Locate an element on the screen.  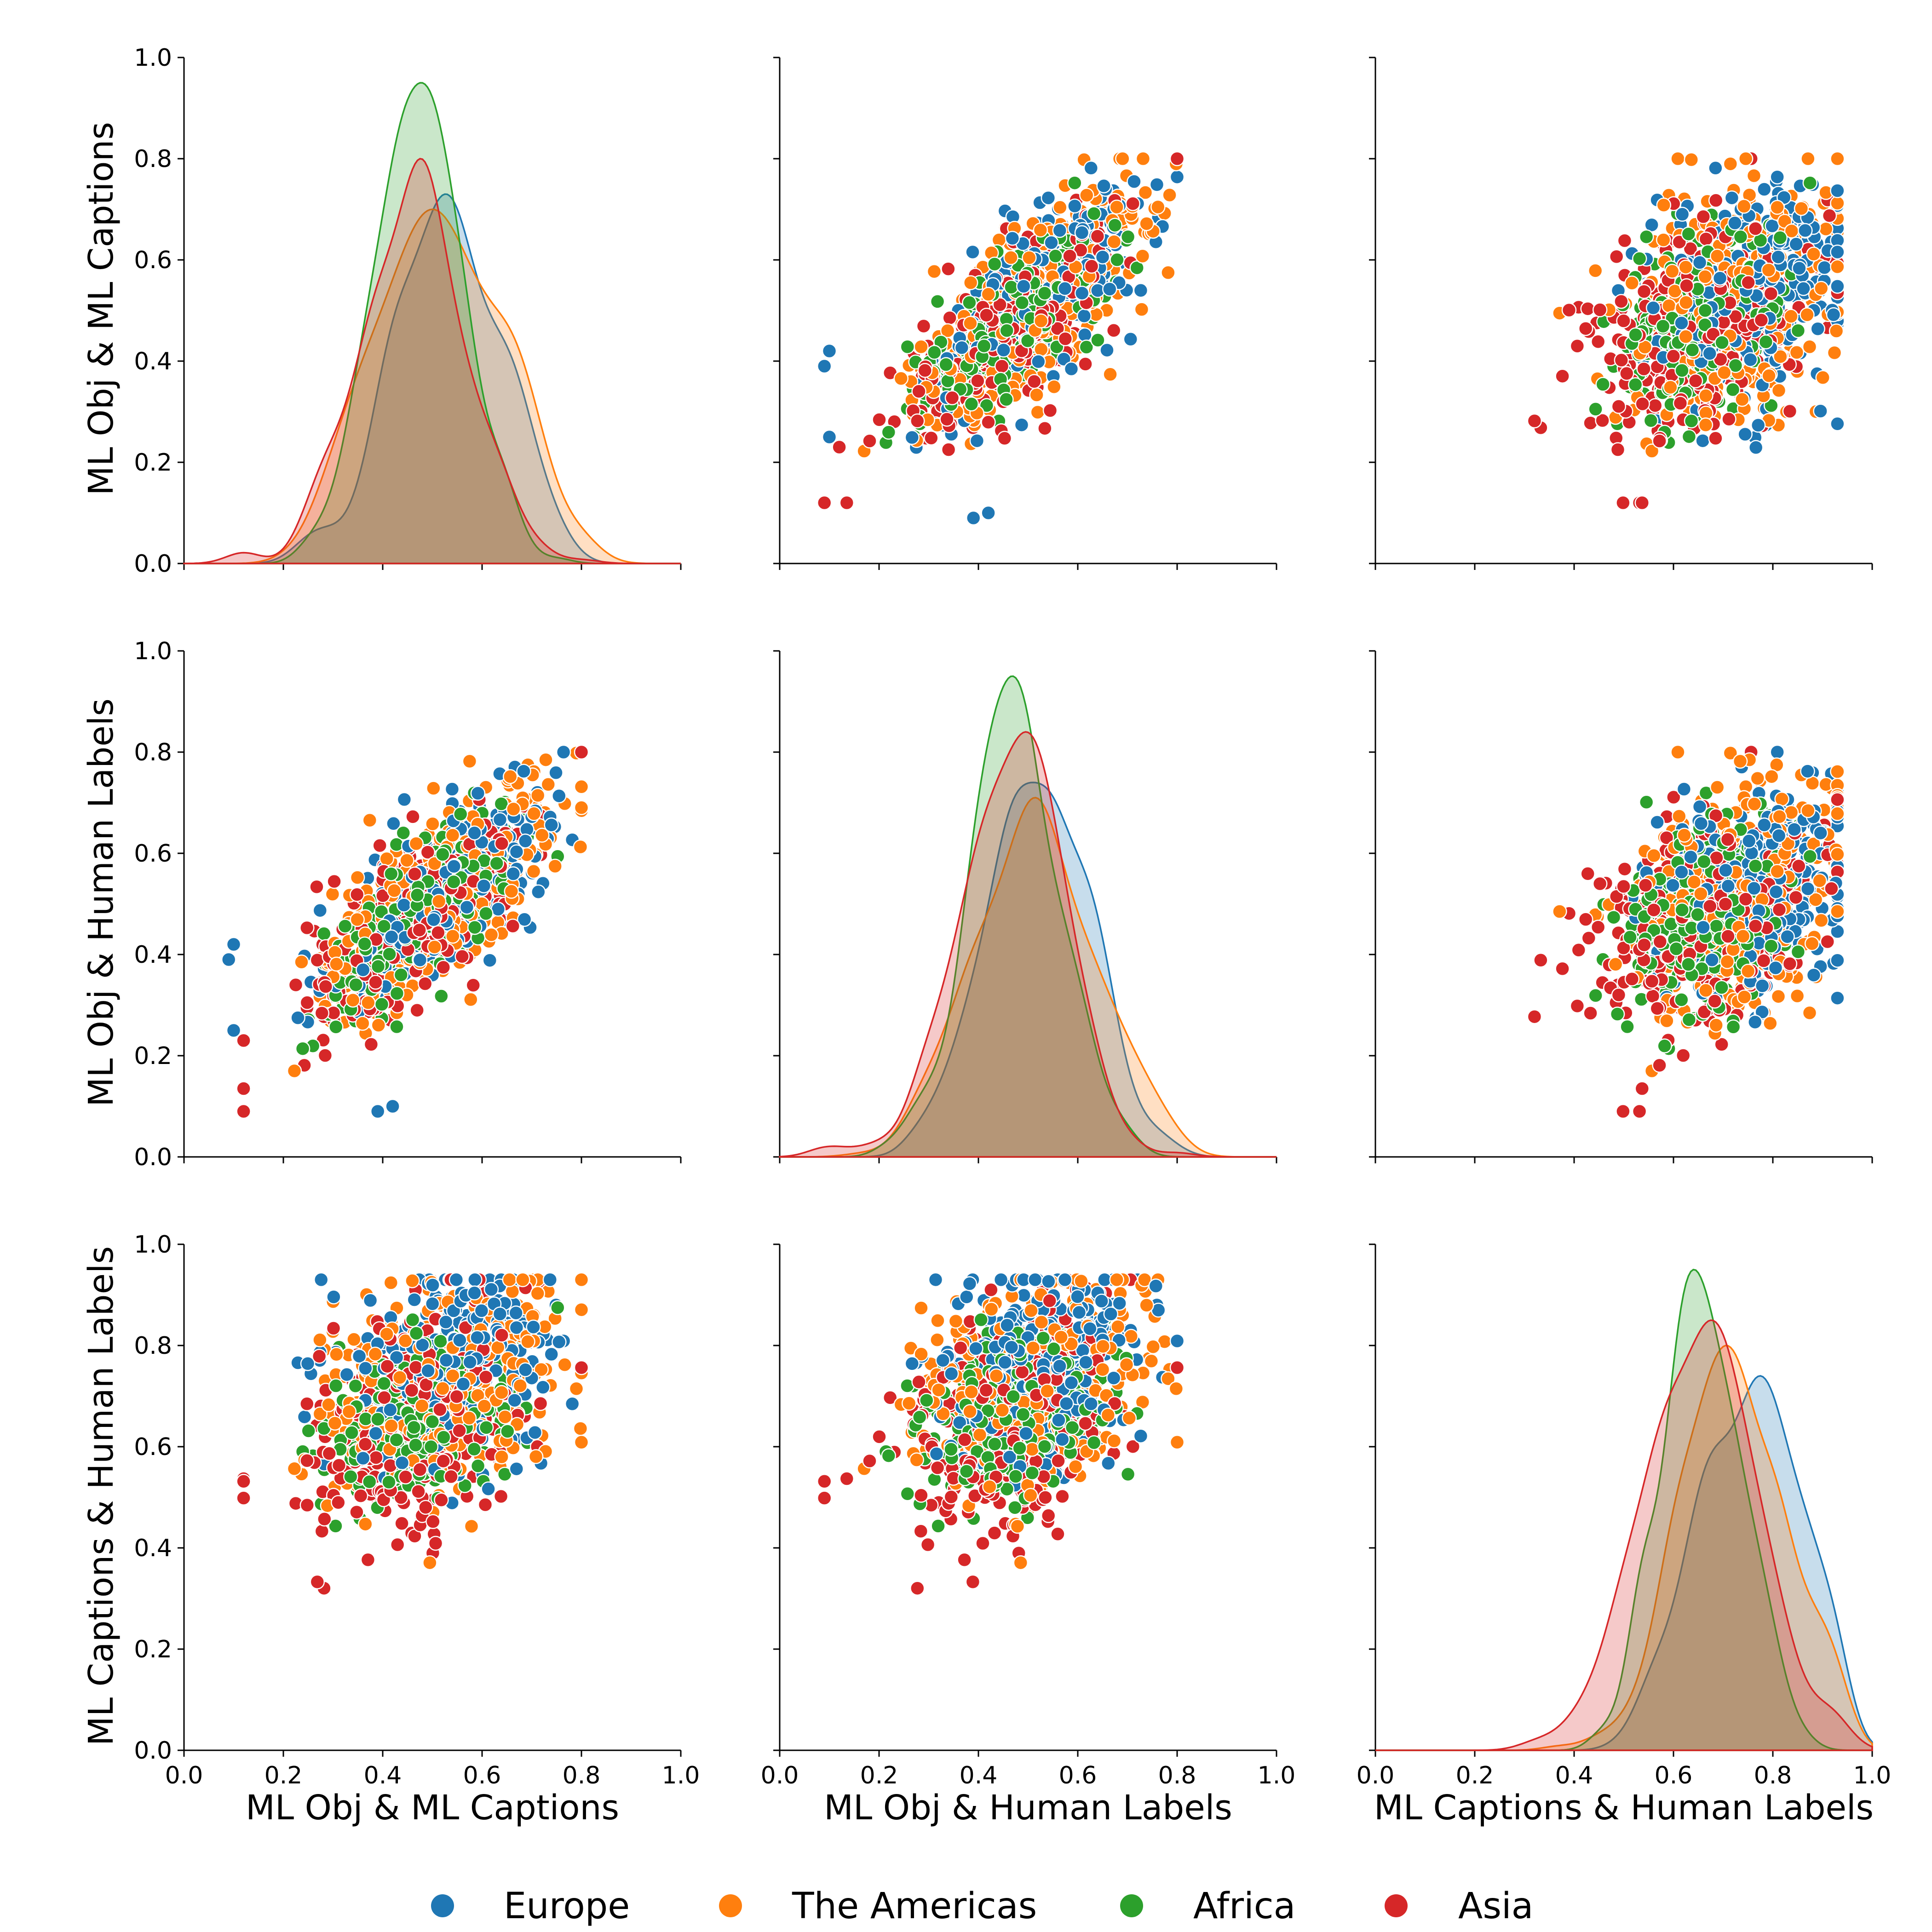
y-tick-label: 0.8 is located at coordinates (153, 752).